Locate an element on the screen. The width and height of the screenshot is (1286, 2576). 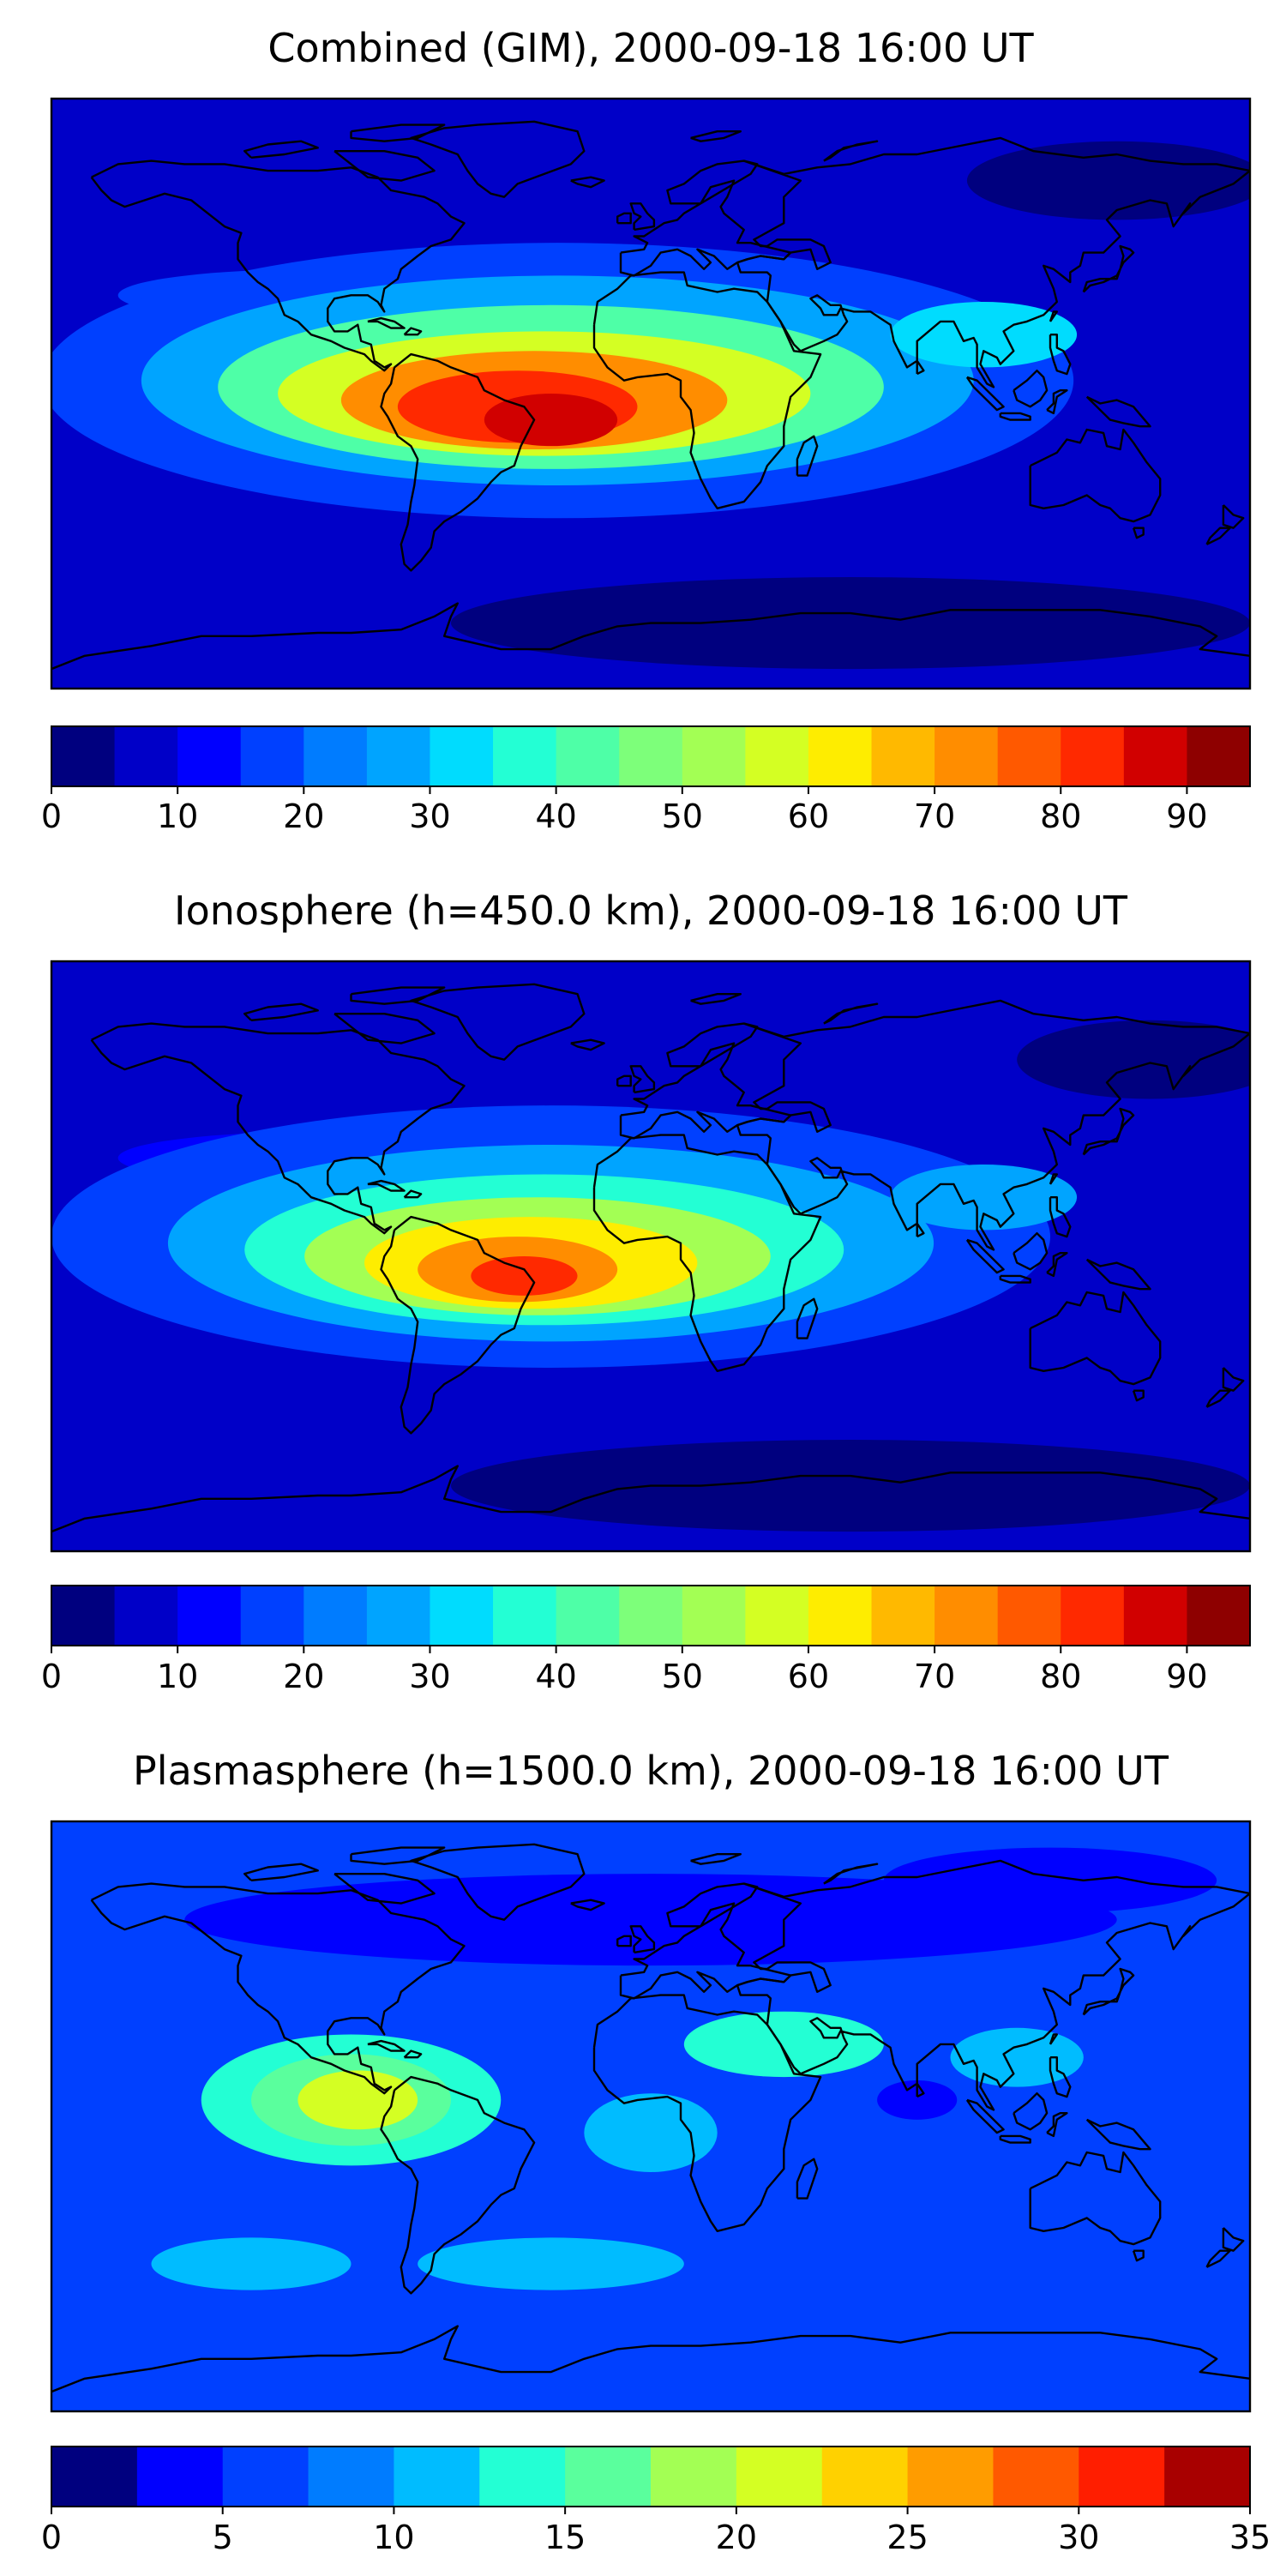
colorbar-tick-label: 5 is located at coordinates (223, 2537).